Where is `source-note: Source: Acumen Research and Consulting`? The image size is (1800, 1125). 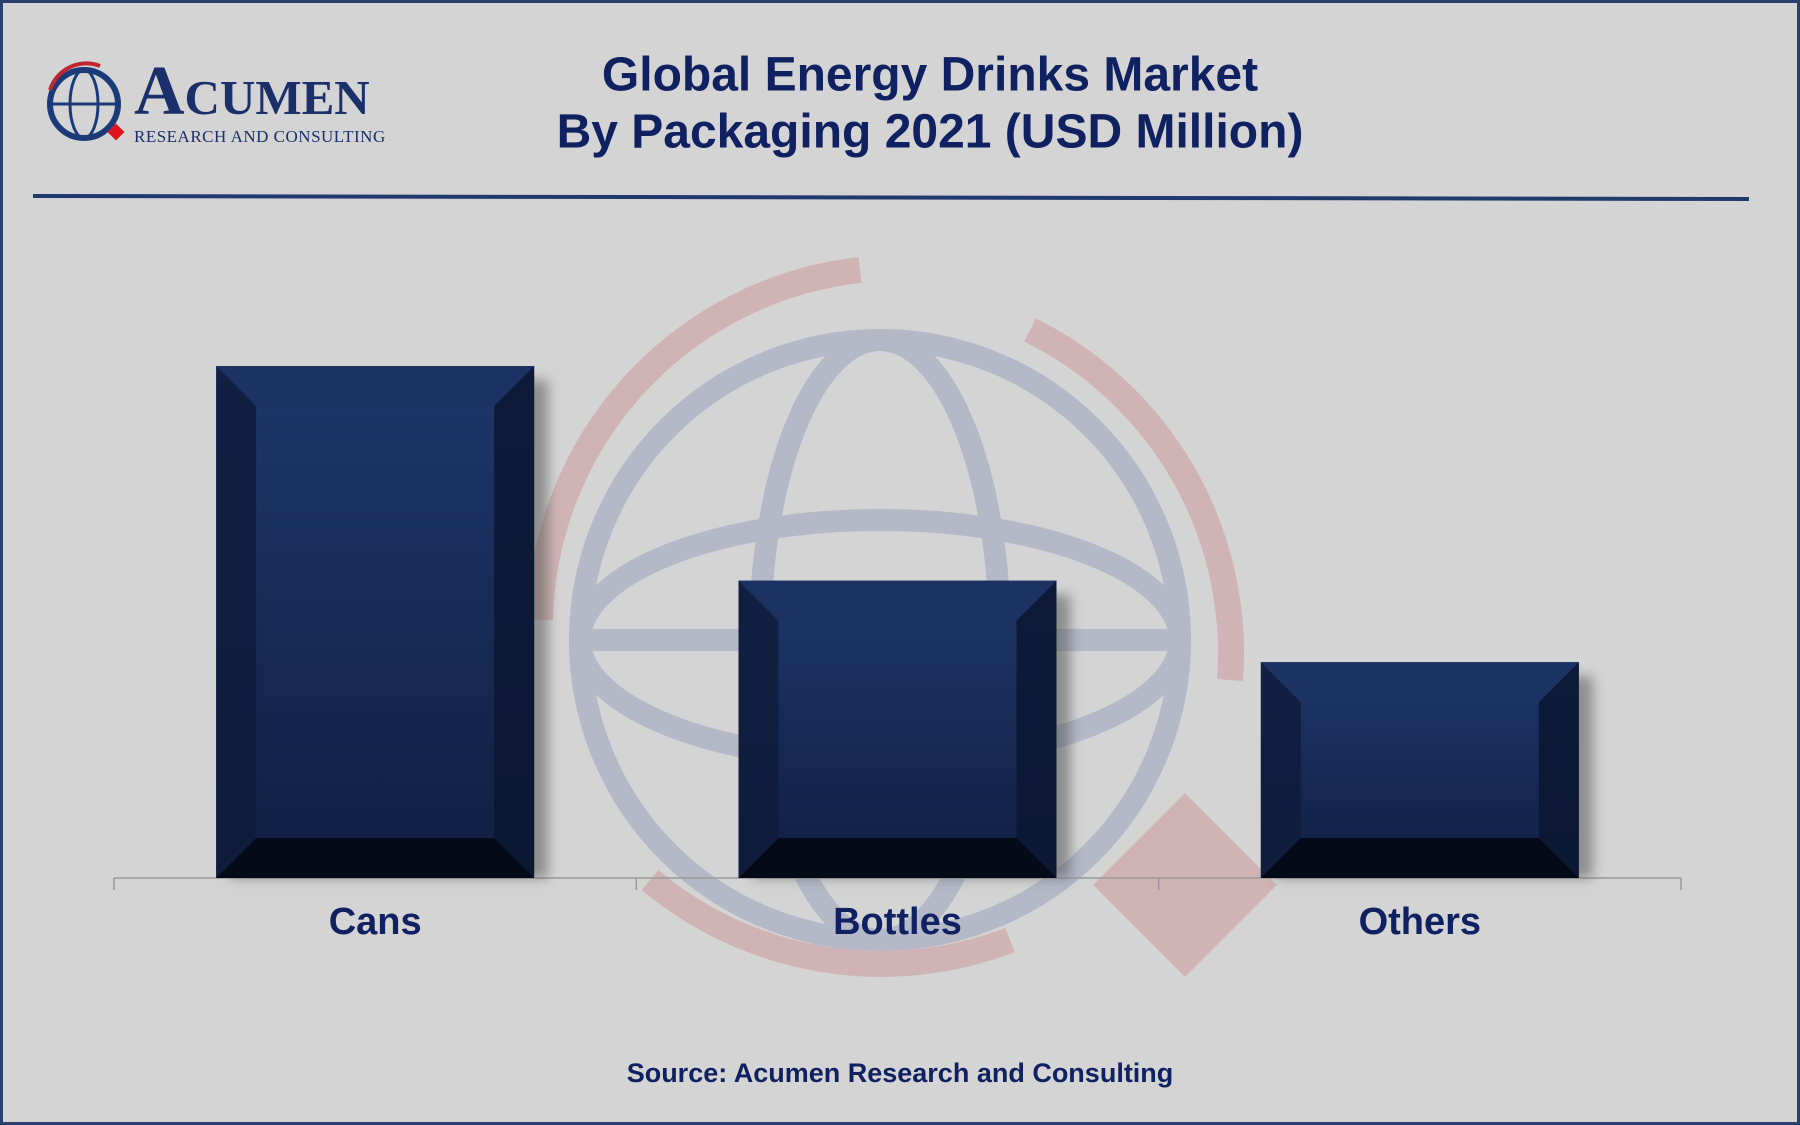
source-note: Source: Acumen Research and Consulting is located at coordinates (900, 1073).